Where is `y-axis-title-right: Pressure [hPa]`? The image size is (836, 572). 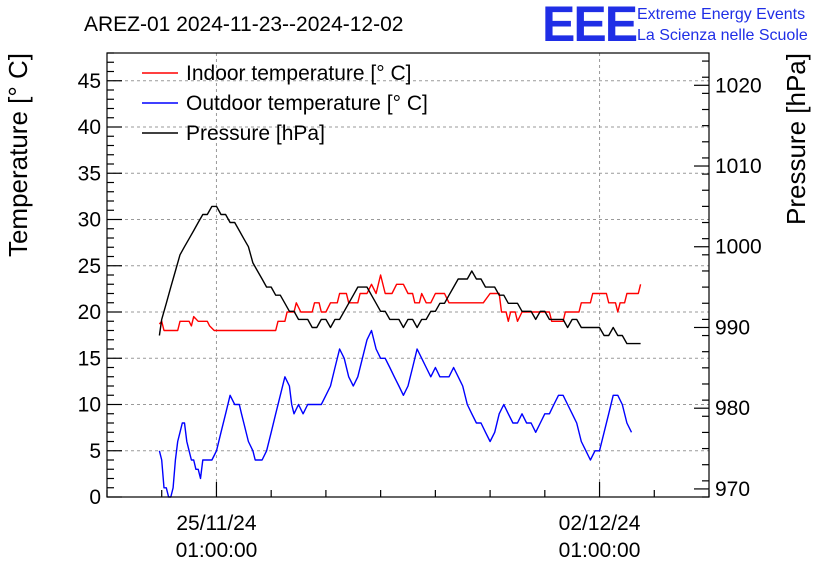 y-axis-title-right: Pressure [hPa] is located at coordinates (796, 139).